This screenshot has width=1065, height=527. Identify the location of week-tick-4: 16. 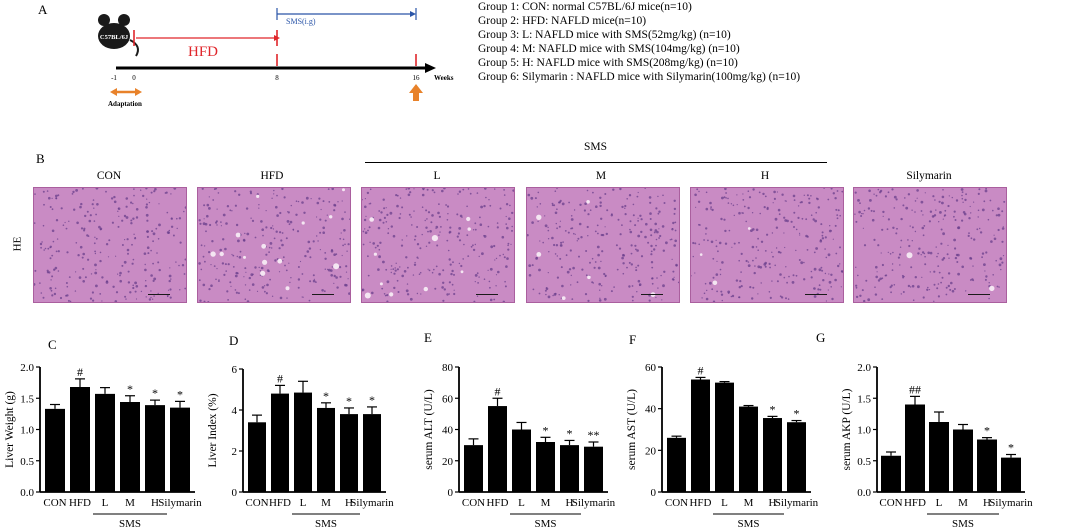
(417, 78).